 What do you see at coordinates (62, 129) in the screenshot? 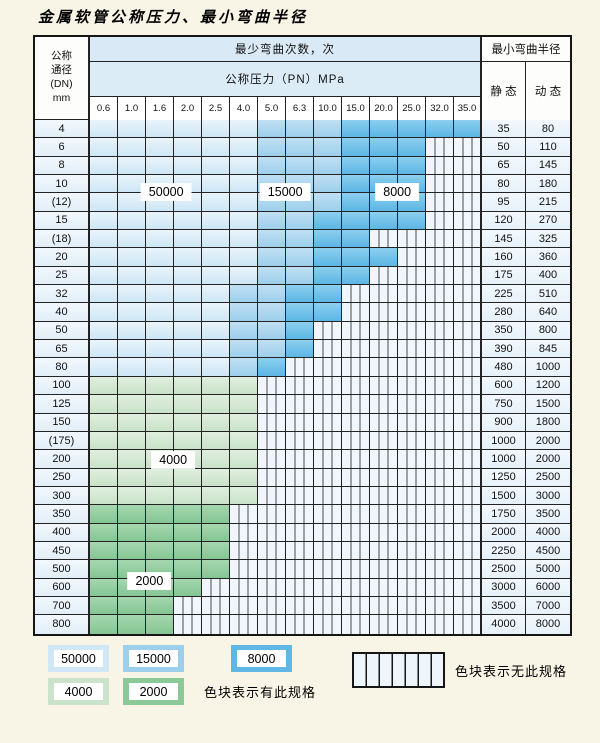
I see `dn-cell: 4` at bounding box center [62, 129].